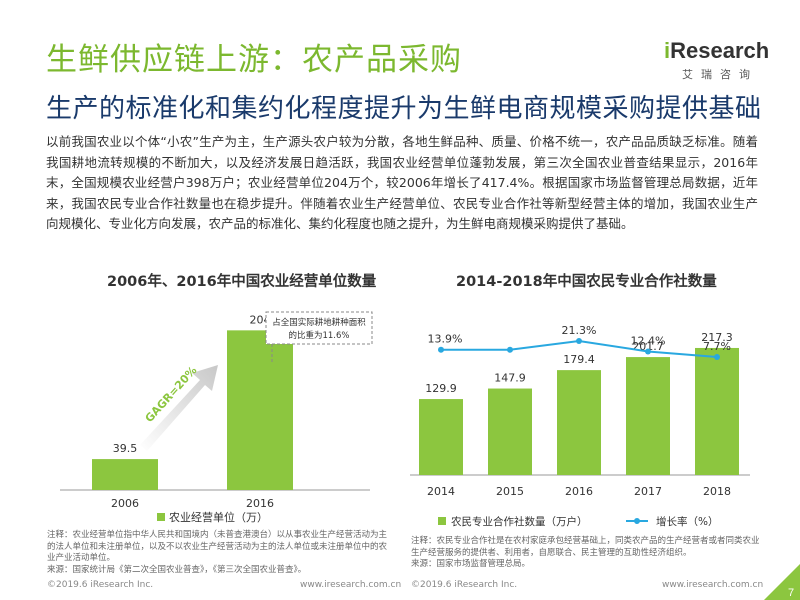  Describe the element at coordinates (242, 282) in the screenshot. I see `left-chart-title: 2006年、2016年中国农业经营单位数量` at that location.